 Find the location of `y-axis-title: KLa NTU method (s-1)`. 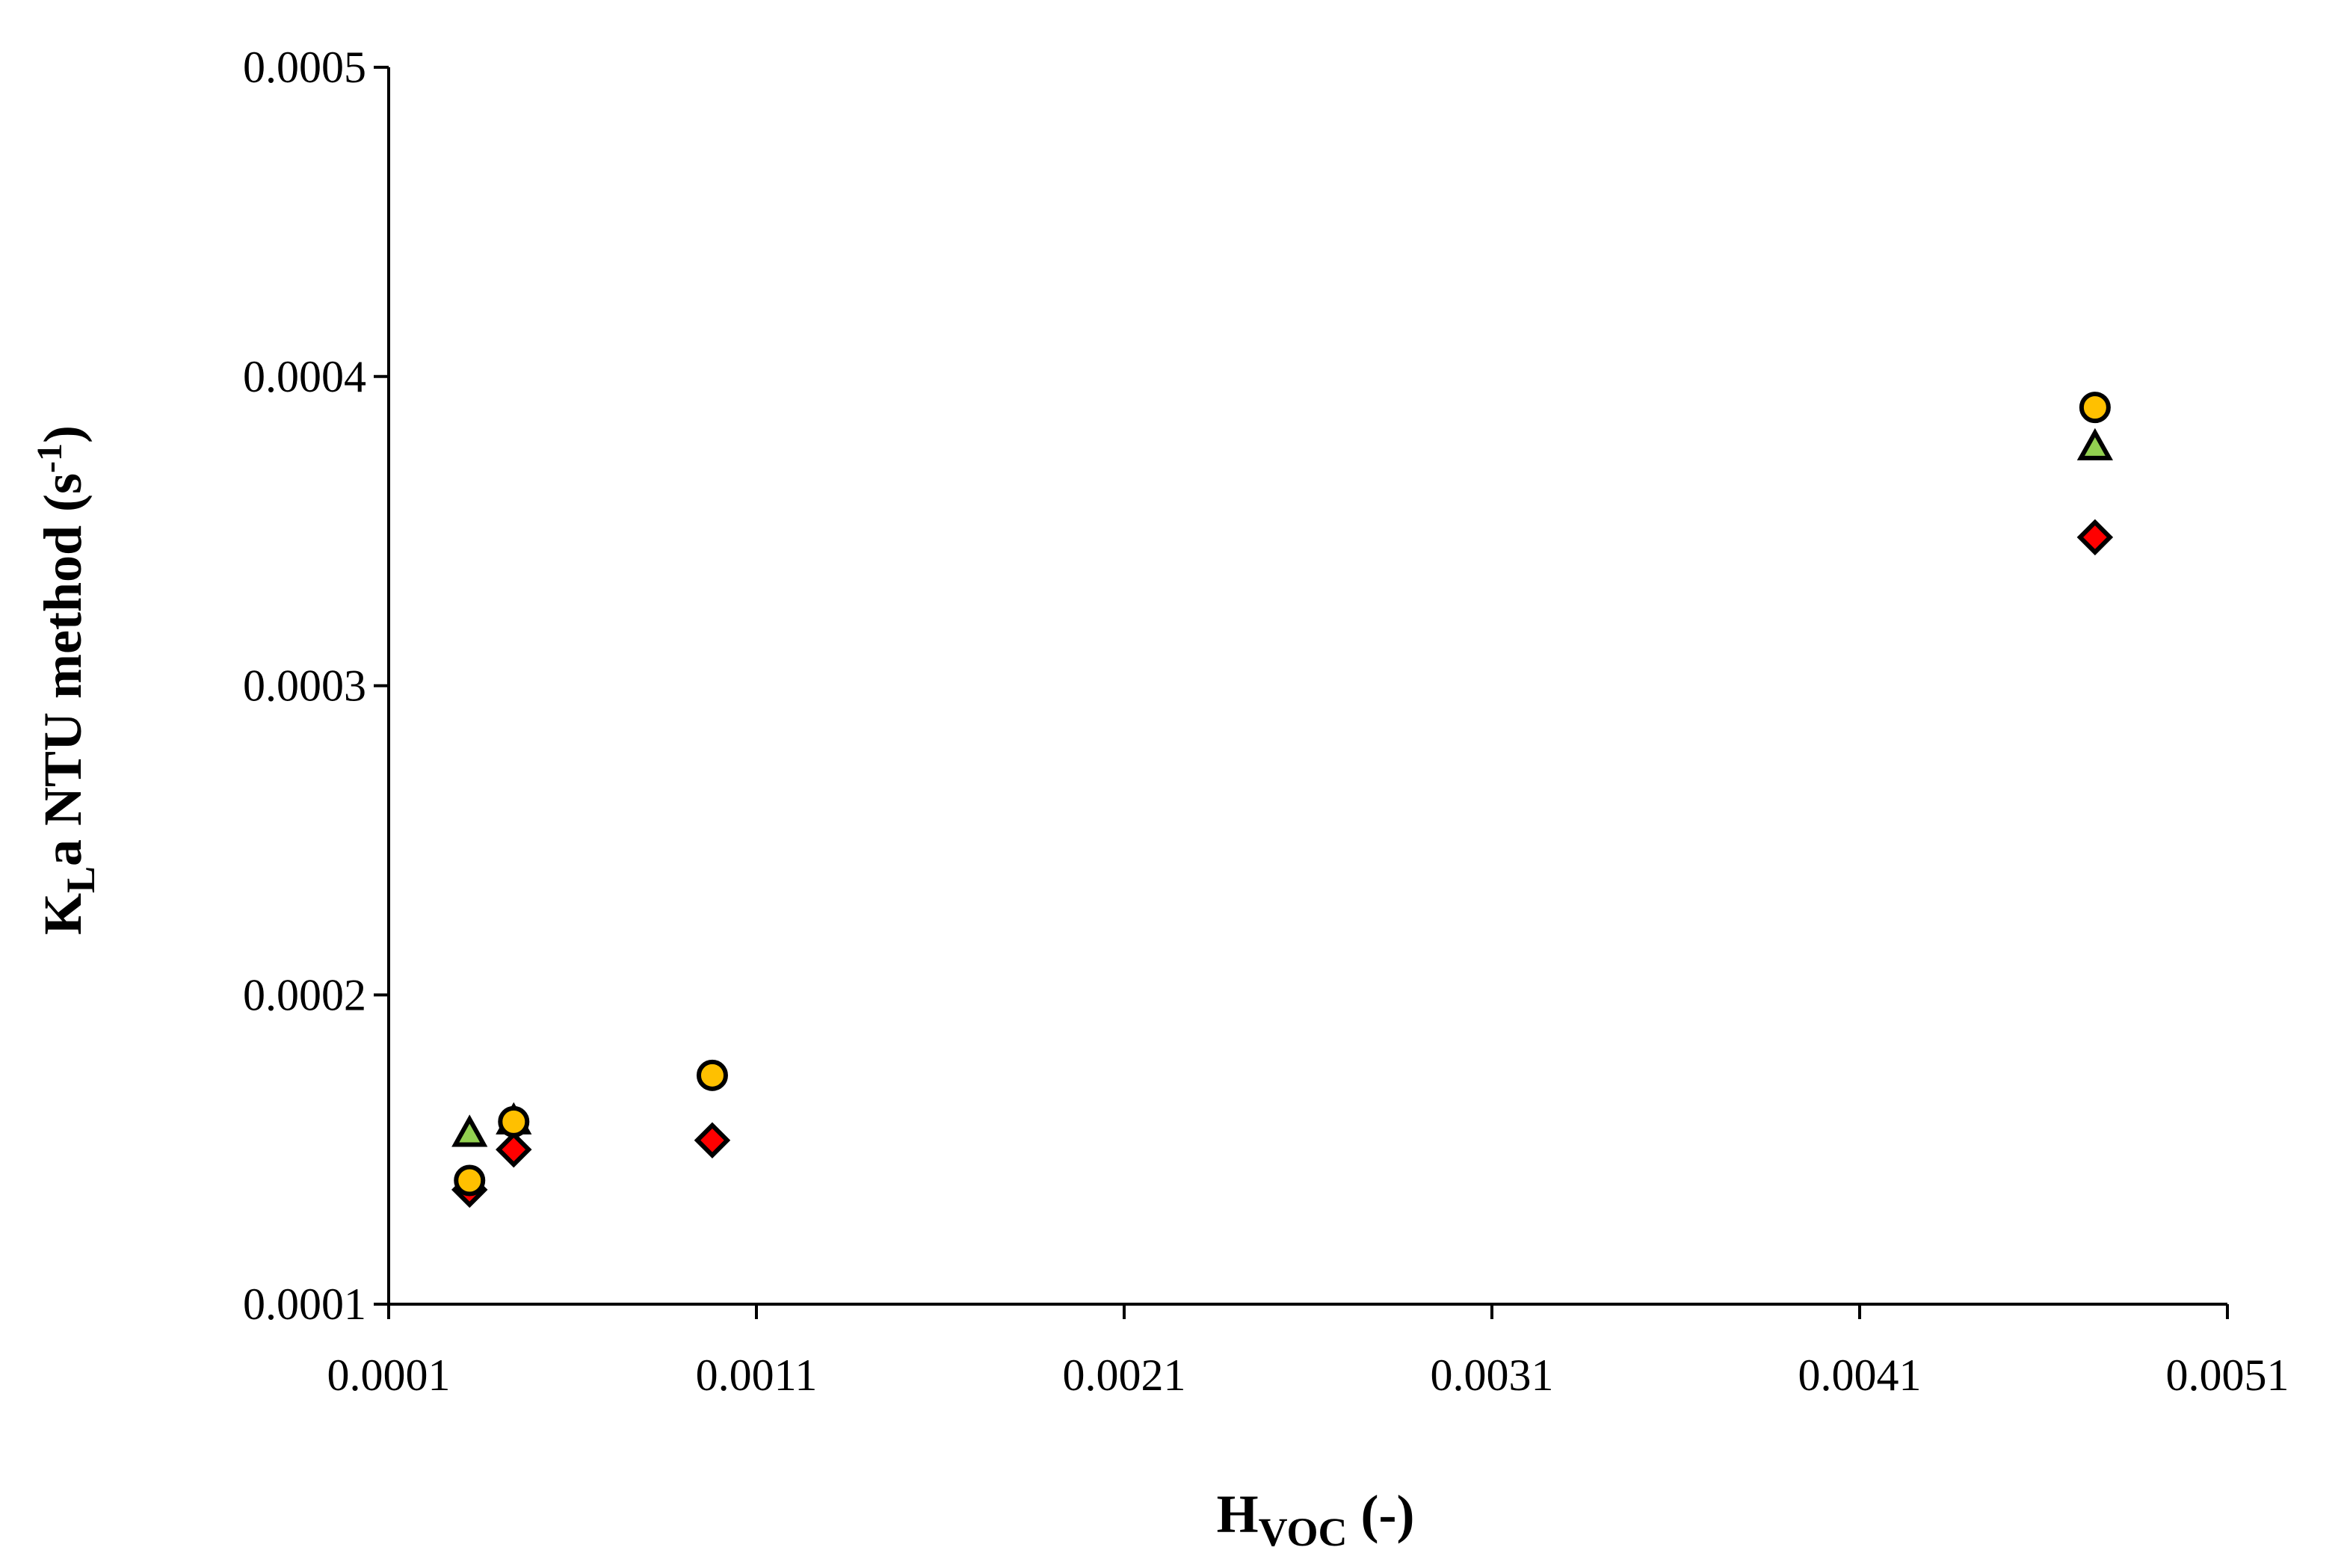

y-axis-title: KLa NTU method (s-1) is located at coordinates (66, 680).